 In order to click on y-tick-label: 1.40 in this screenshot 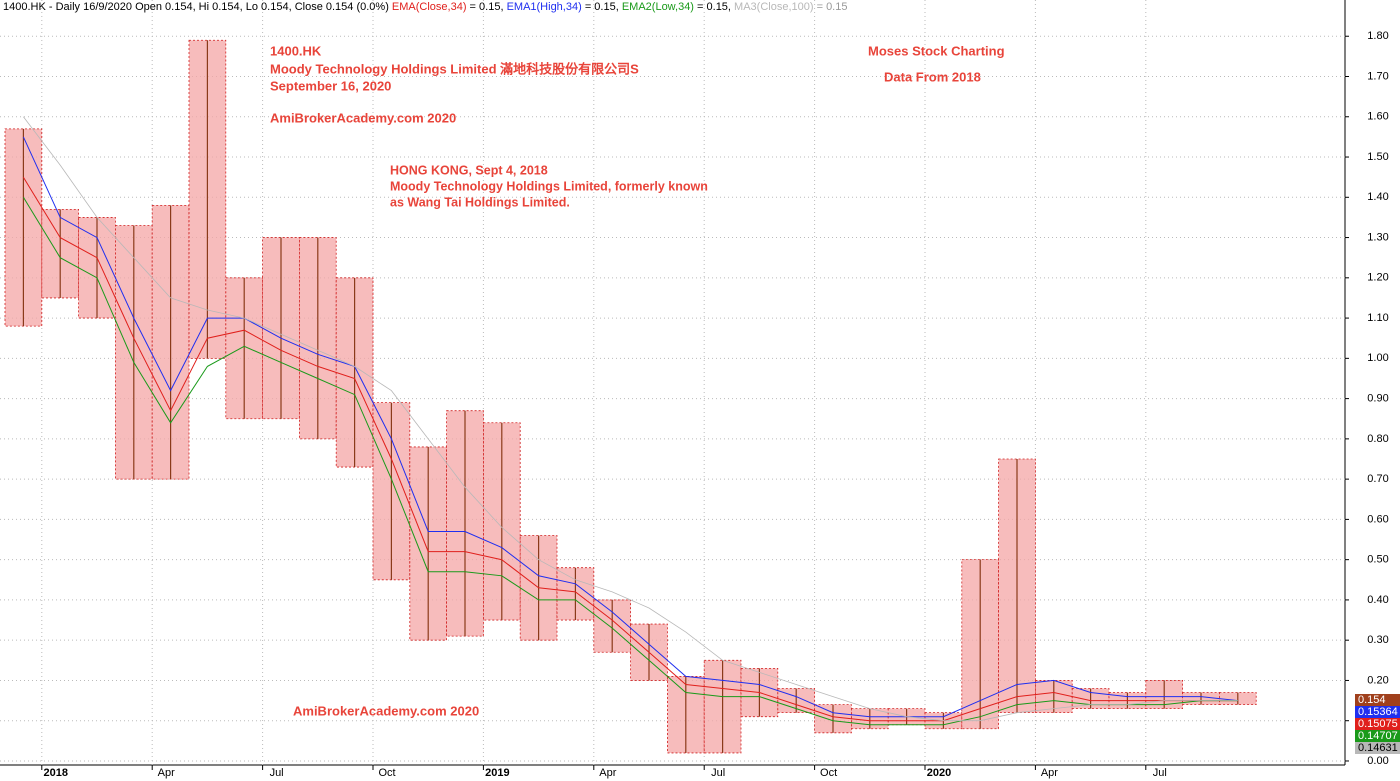, I will do `click(1377, 197)`.